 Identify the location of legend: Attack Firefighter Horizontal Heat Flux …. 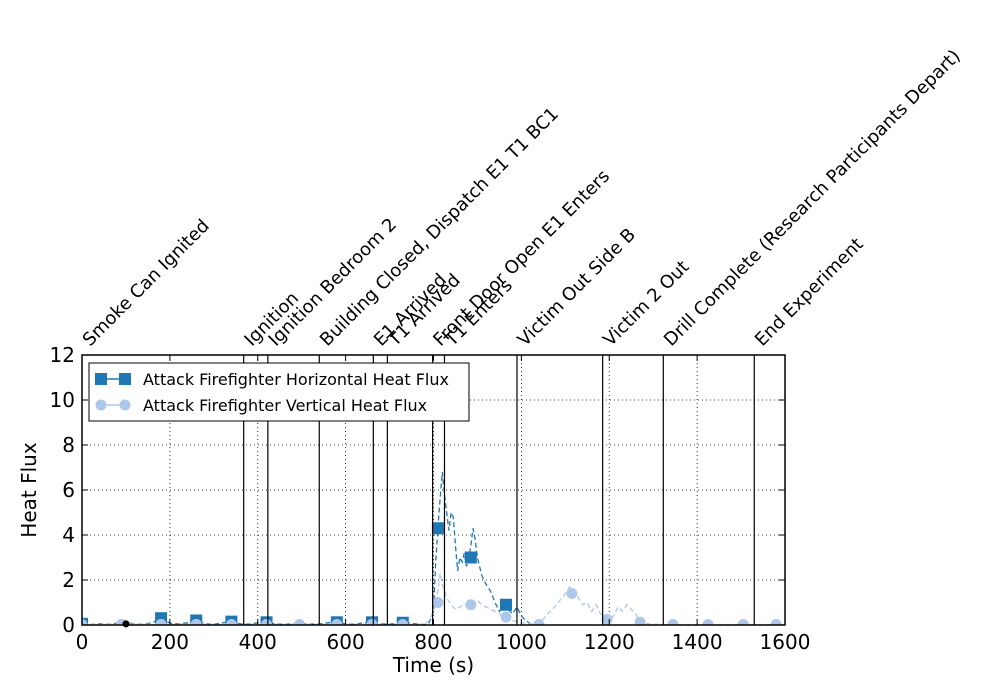
(279, 392).